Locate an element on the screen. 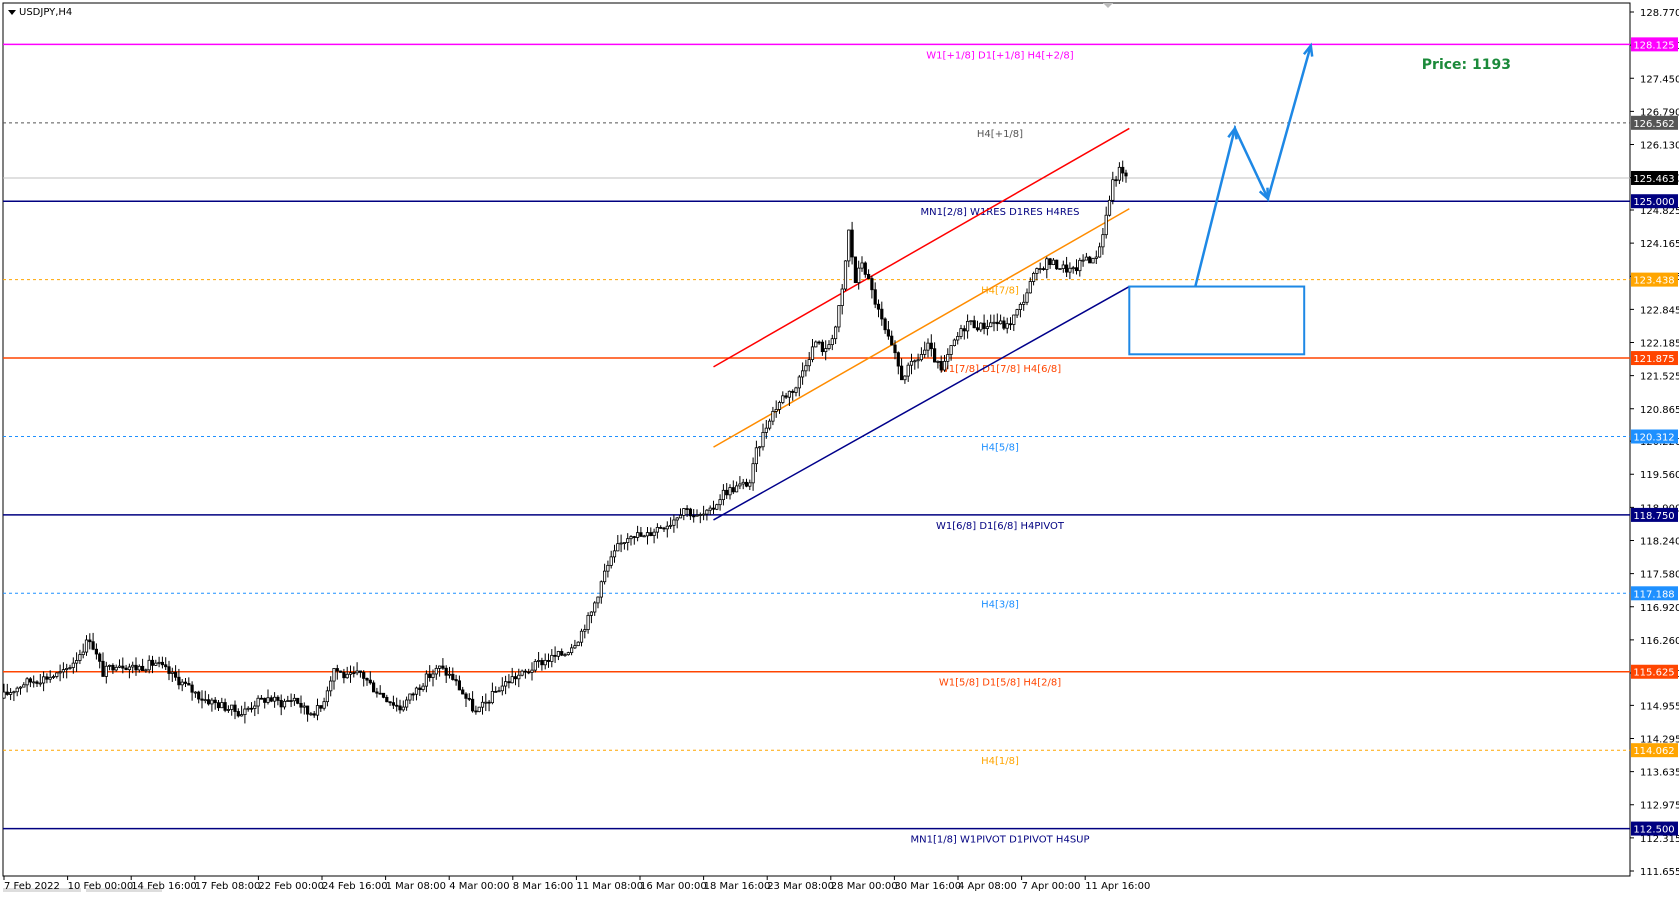 This screenshot has height=904, width=1679. y-tick-label: 128.770 is located at coordinates (1659, 13).